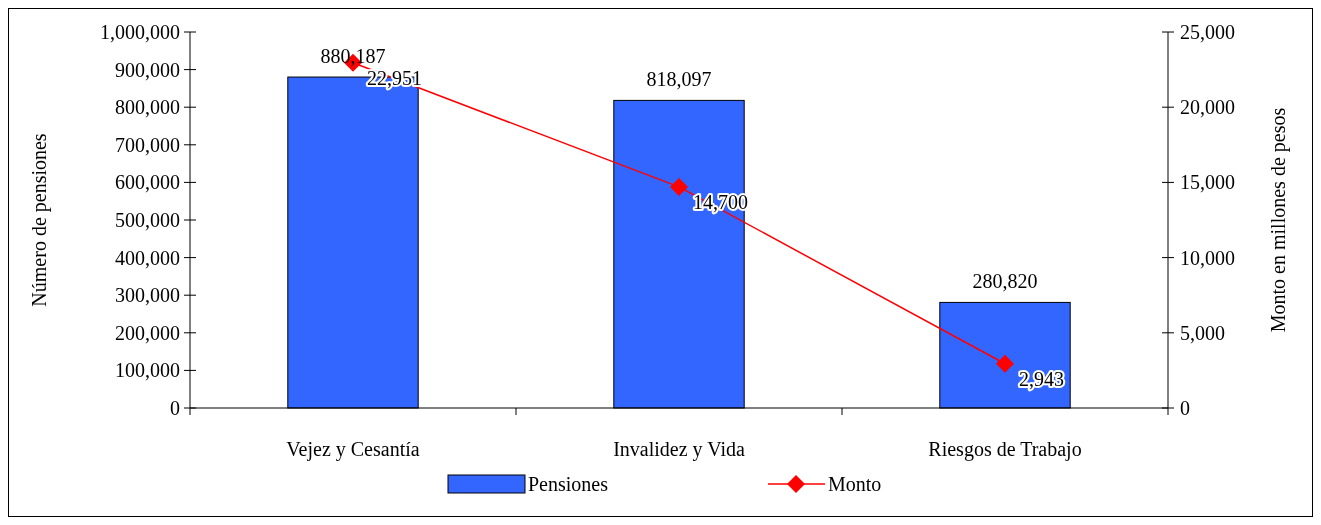 The height and width of the screenshot is (525, 1321). I want to click on y2-tick-label: 10,000, so click(1207, 257).